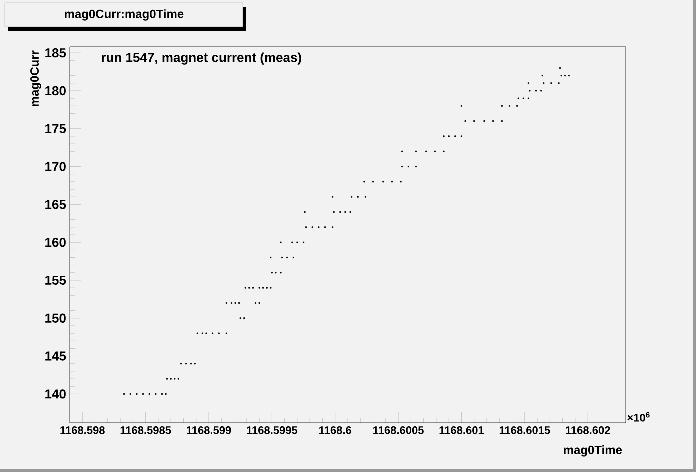 Image resolution: width=696 pixels, height=472 pixels. What do you see at coordinates (525, 430) in the screenshot?
I see `x-tick-label: 1168.6015` at bounding box center [525, 430].